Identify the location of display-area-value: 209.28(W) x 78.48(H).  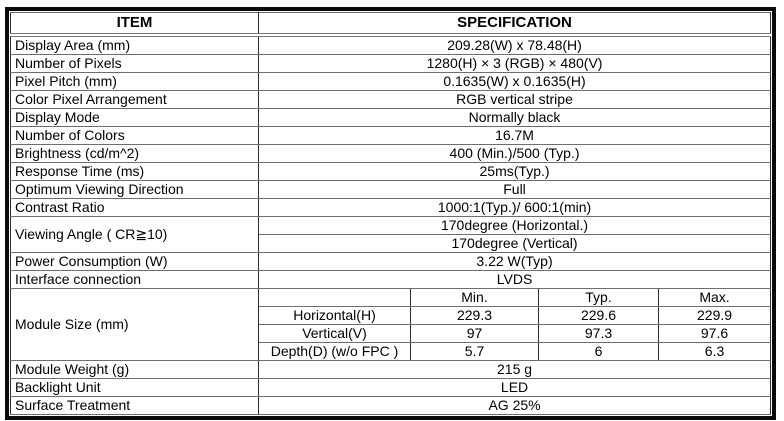
(514, 44).